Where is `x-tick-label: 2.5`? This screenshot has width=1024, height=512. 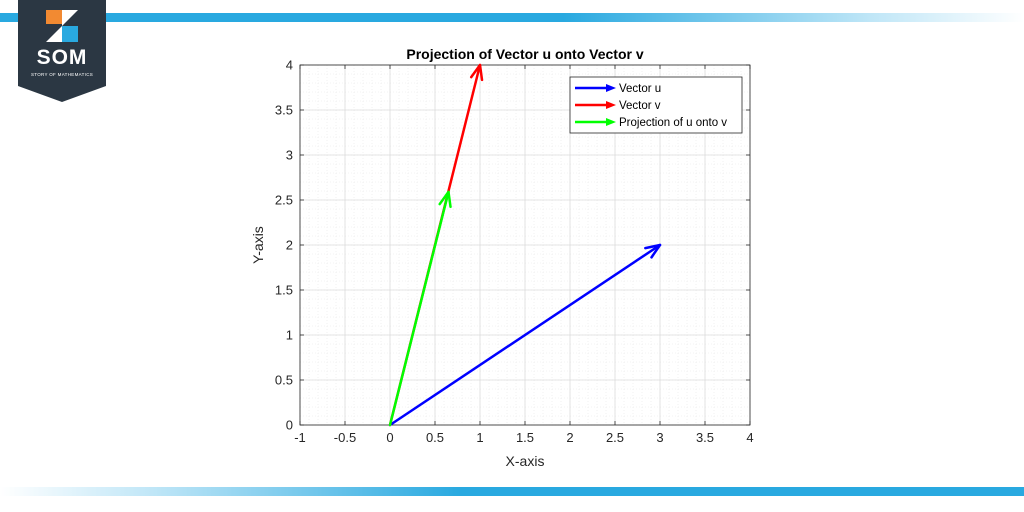 x-tick-label: 2.5 is located at coordinates (615, 437).